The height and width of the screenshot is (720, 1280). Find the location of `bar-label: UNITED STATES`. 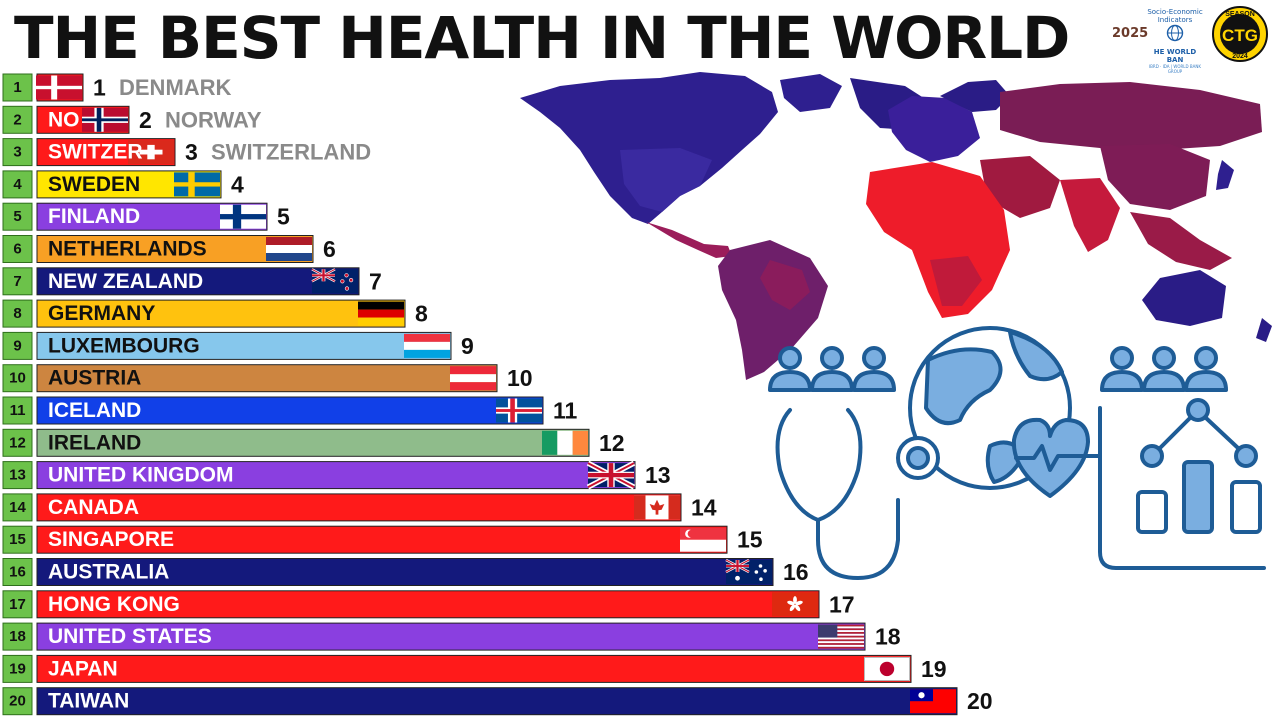

bar-label: UNITED STATES is located at coordinates (130, 636).